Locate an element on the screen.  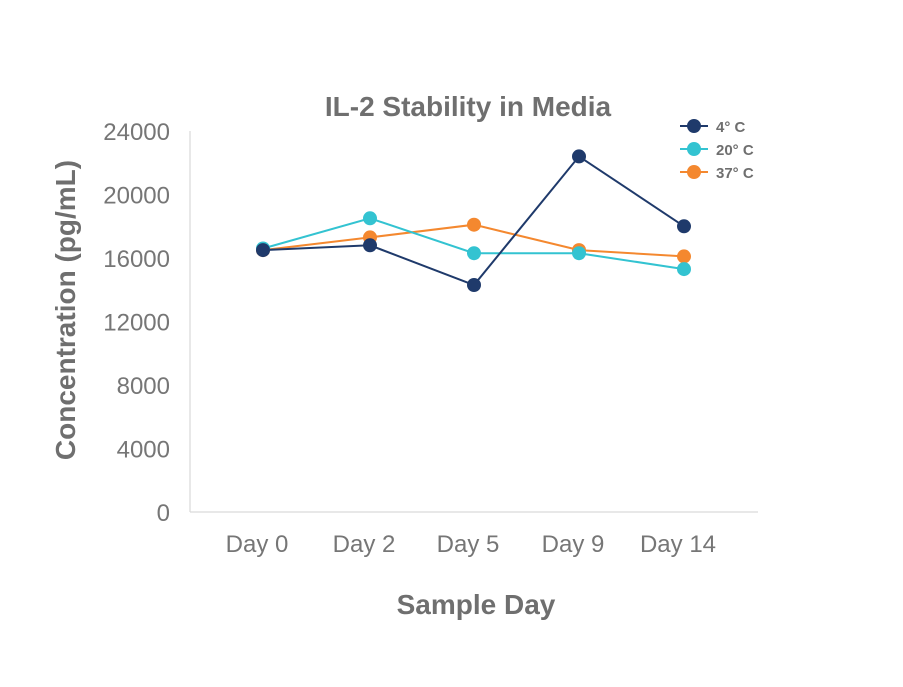
y-tick-label: 0 is located at coordinates (163, 513).